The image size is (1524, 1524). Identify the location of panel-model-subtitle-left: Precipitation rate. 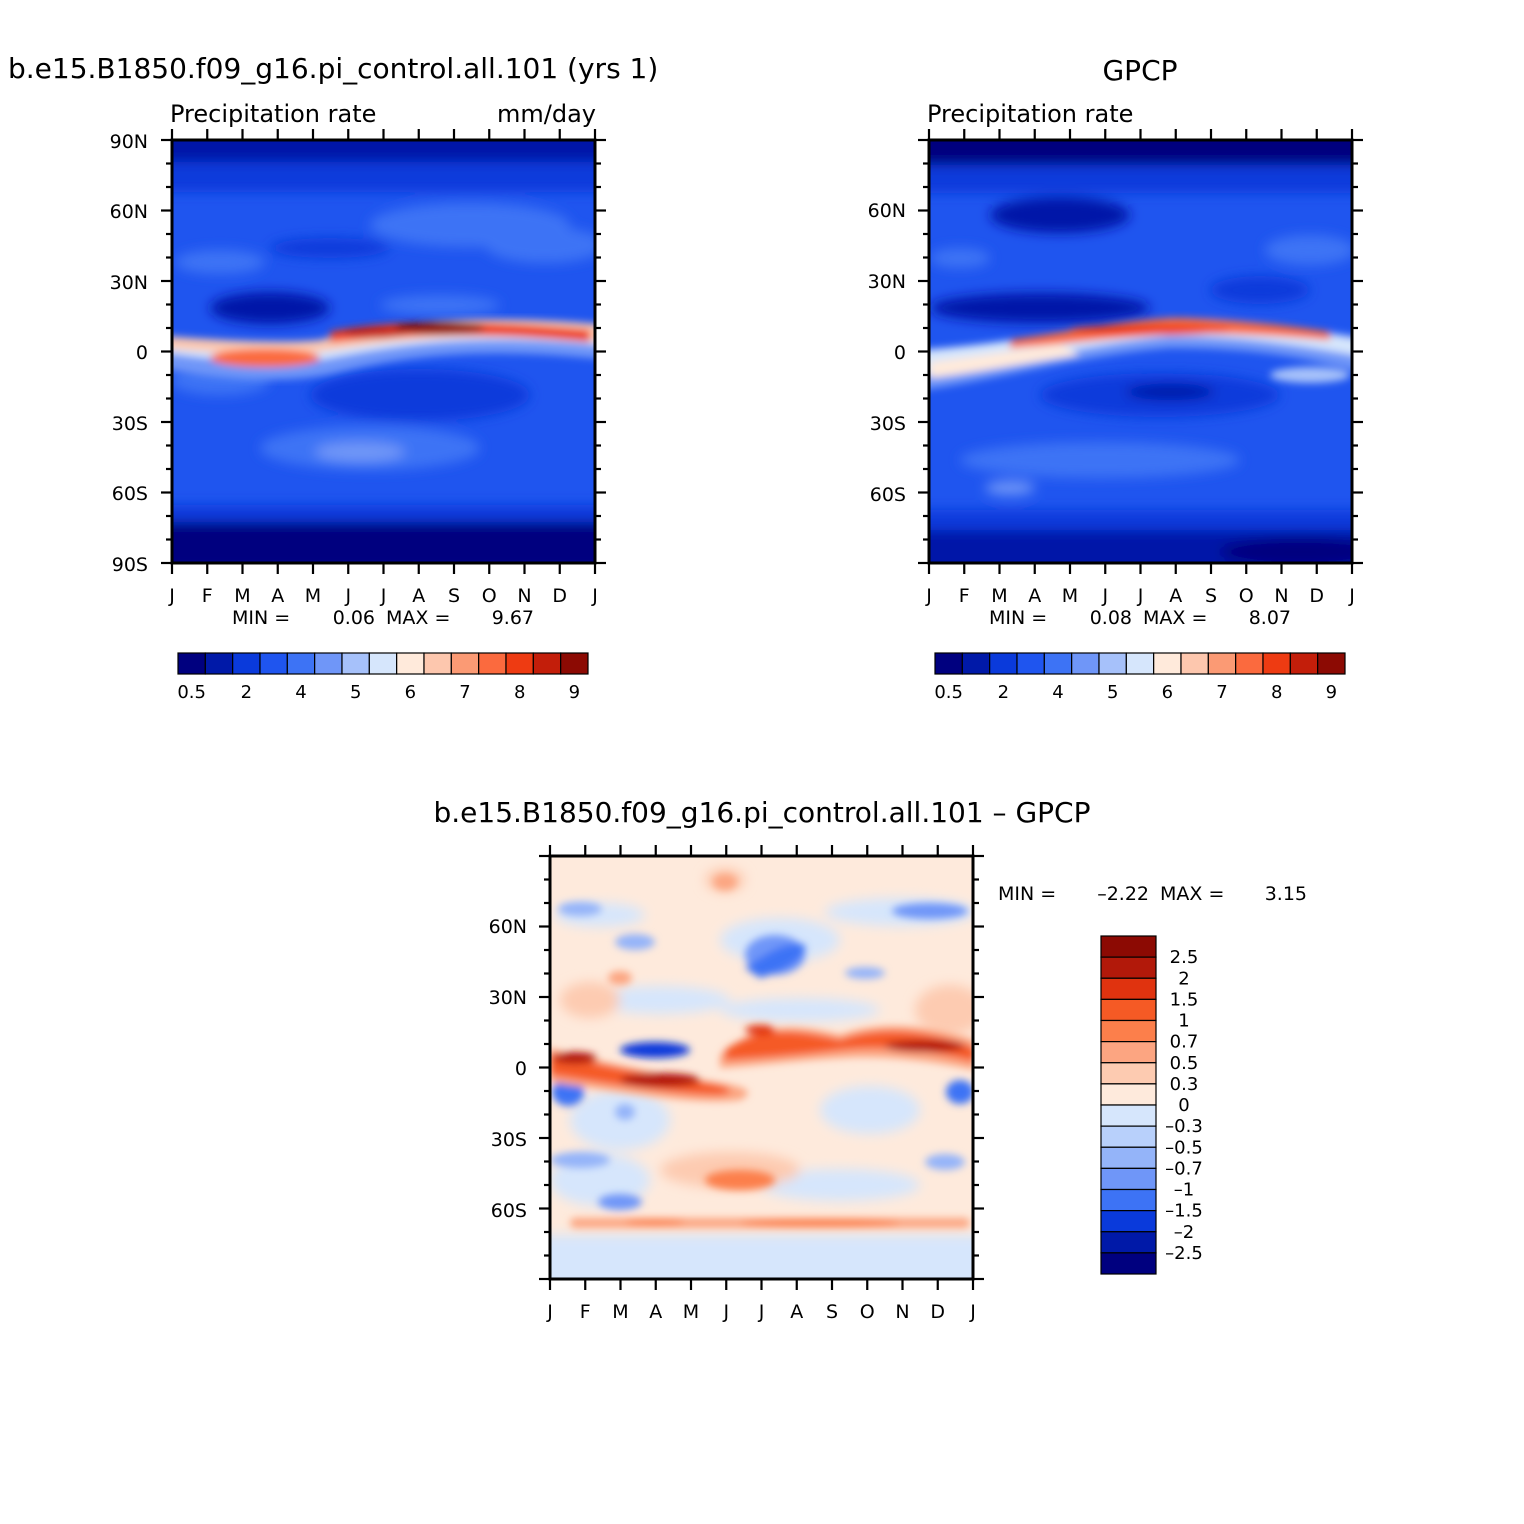
(273, 114).